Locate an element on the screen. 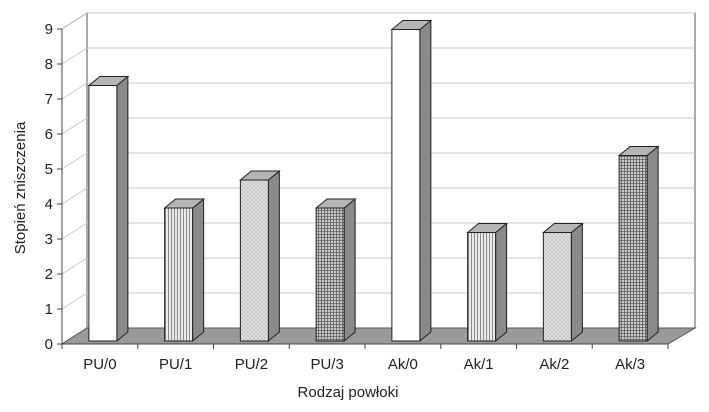 The width and height of the screenshot is (709, 412). y-tick-label: 2 is located at coordinates (49, 274).